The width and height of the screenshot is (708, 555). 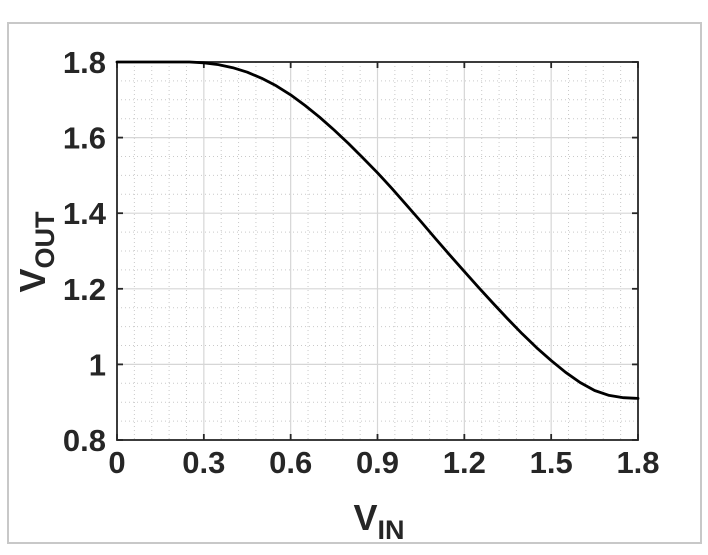 I want to click on x-tick-label: 0.3, so click(x=203, y=462).